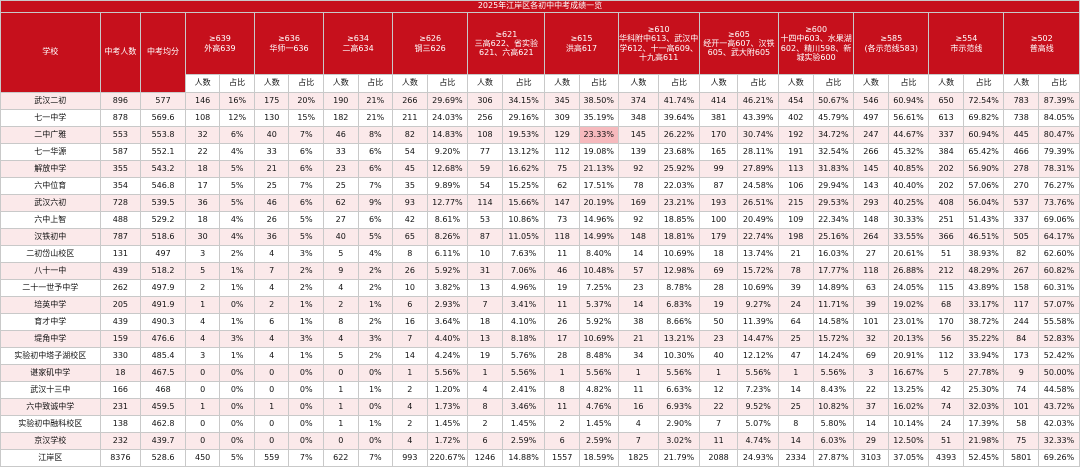 This screenshot has width=1080, height=467. What do you see at coordinates (833, 441) in the screenshot?
I see `ratio-value: 6.03%` at bounding box center [833, 441].